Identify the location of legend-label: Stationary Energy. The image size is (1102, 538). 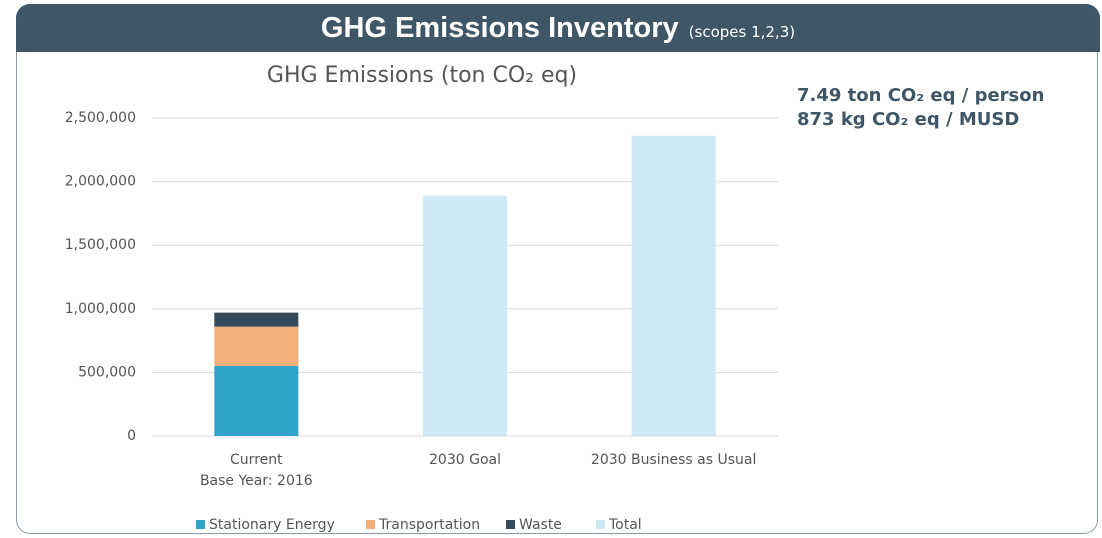
(272, 525).